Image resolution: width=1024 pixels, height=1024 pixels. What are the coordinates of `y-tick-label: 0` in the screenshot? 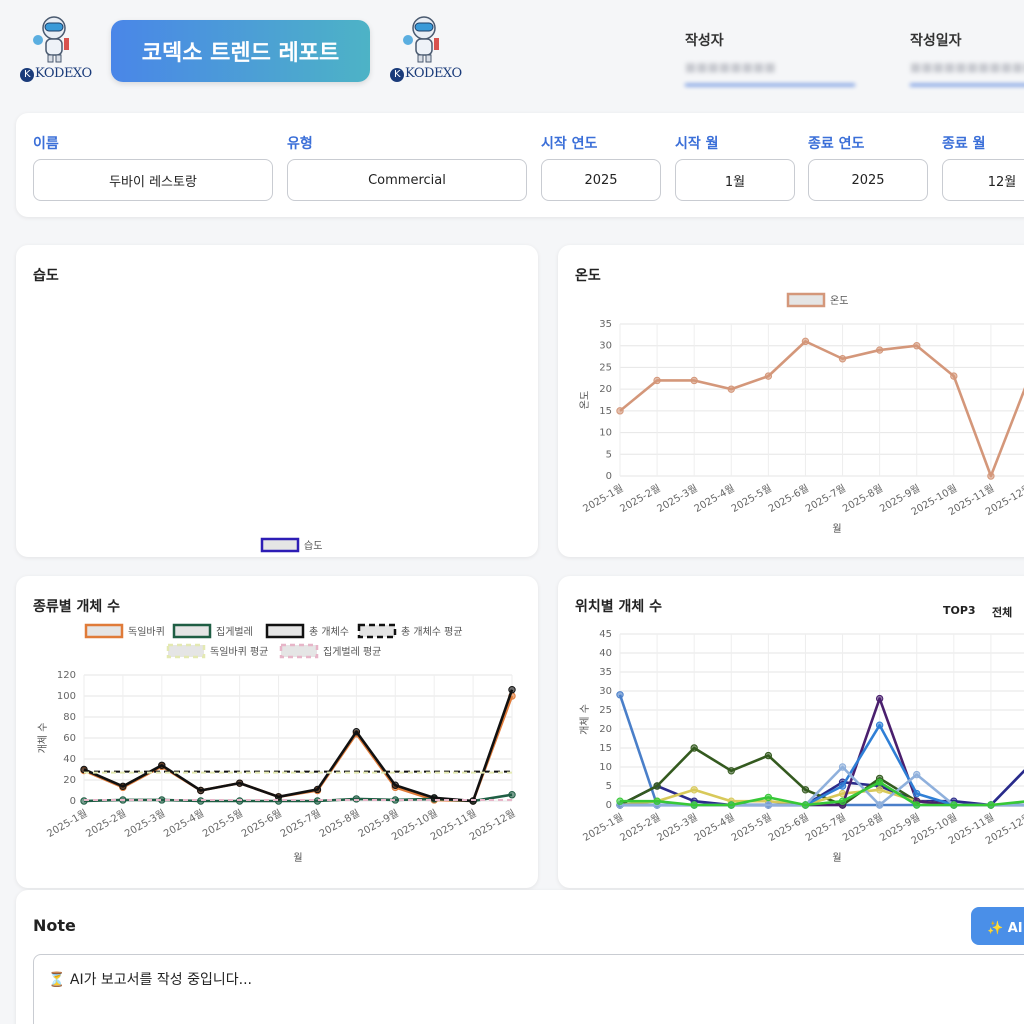 It's located at (73, 801).